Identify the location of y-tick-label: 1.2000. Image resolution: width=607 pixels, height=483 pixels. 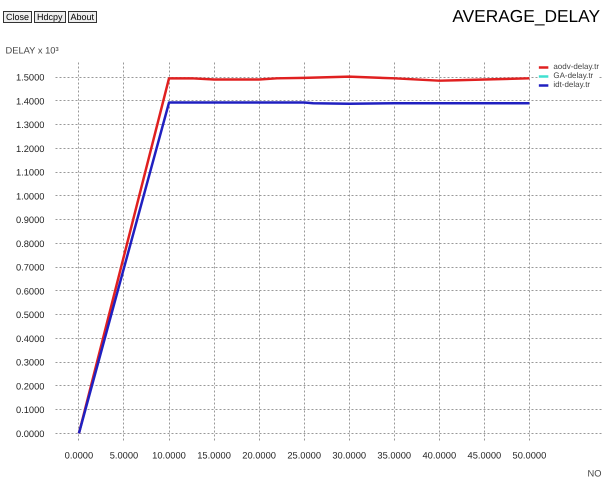
(30, 149).